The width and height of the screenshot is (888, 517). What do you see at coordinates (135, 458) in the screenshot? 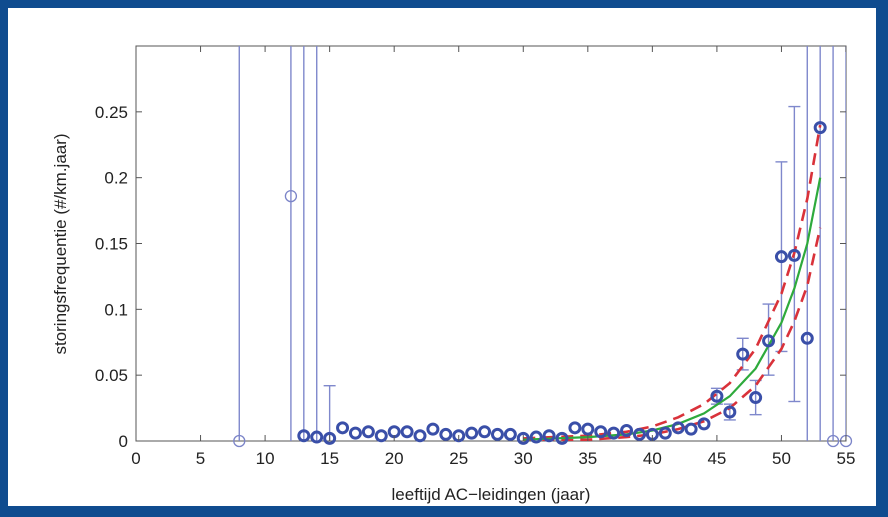
I see `x-tick-label: 0` at bounding box center [135, 458].